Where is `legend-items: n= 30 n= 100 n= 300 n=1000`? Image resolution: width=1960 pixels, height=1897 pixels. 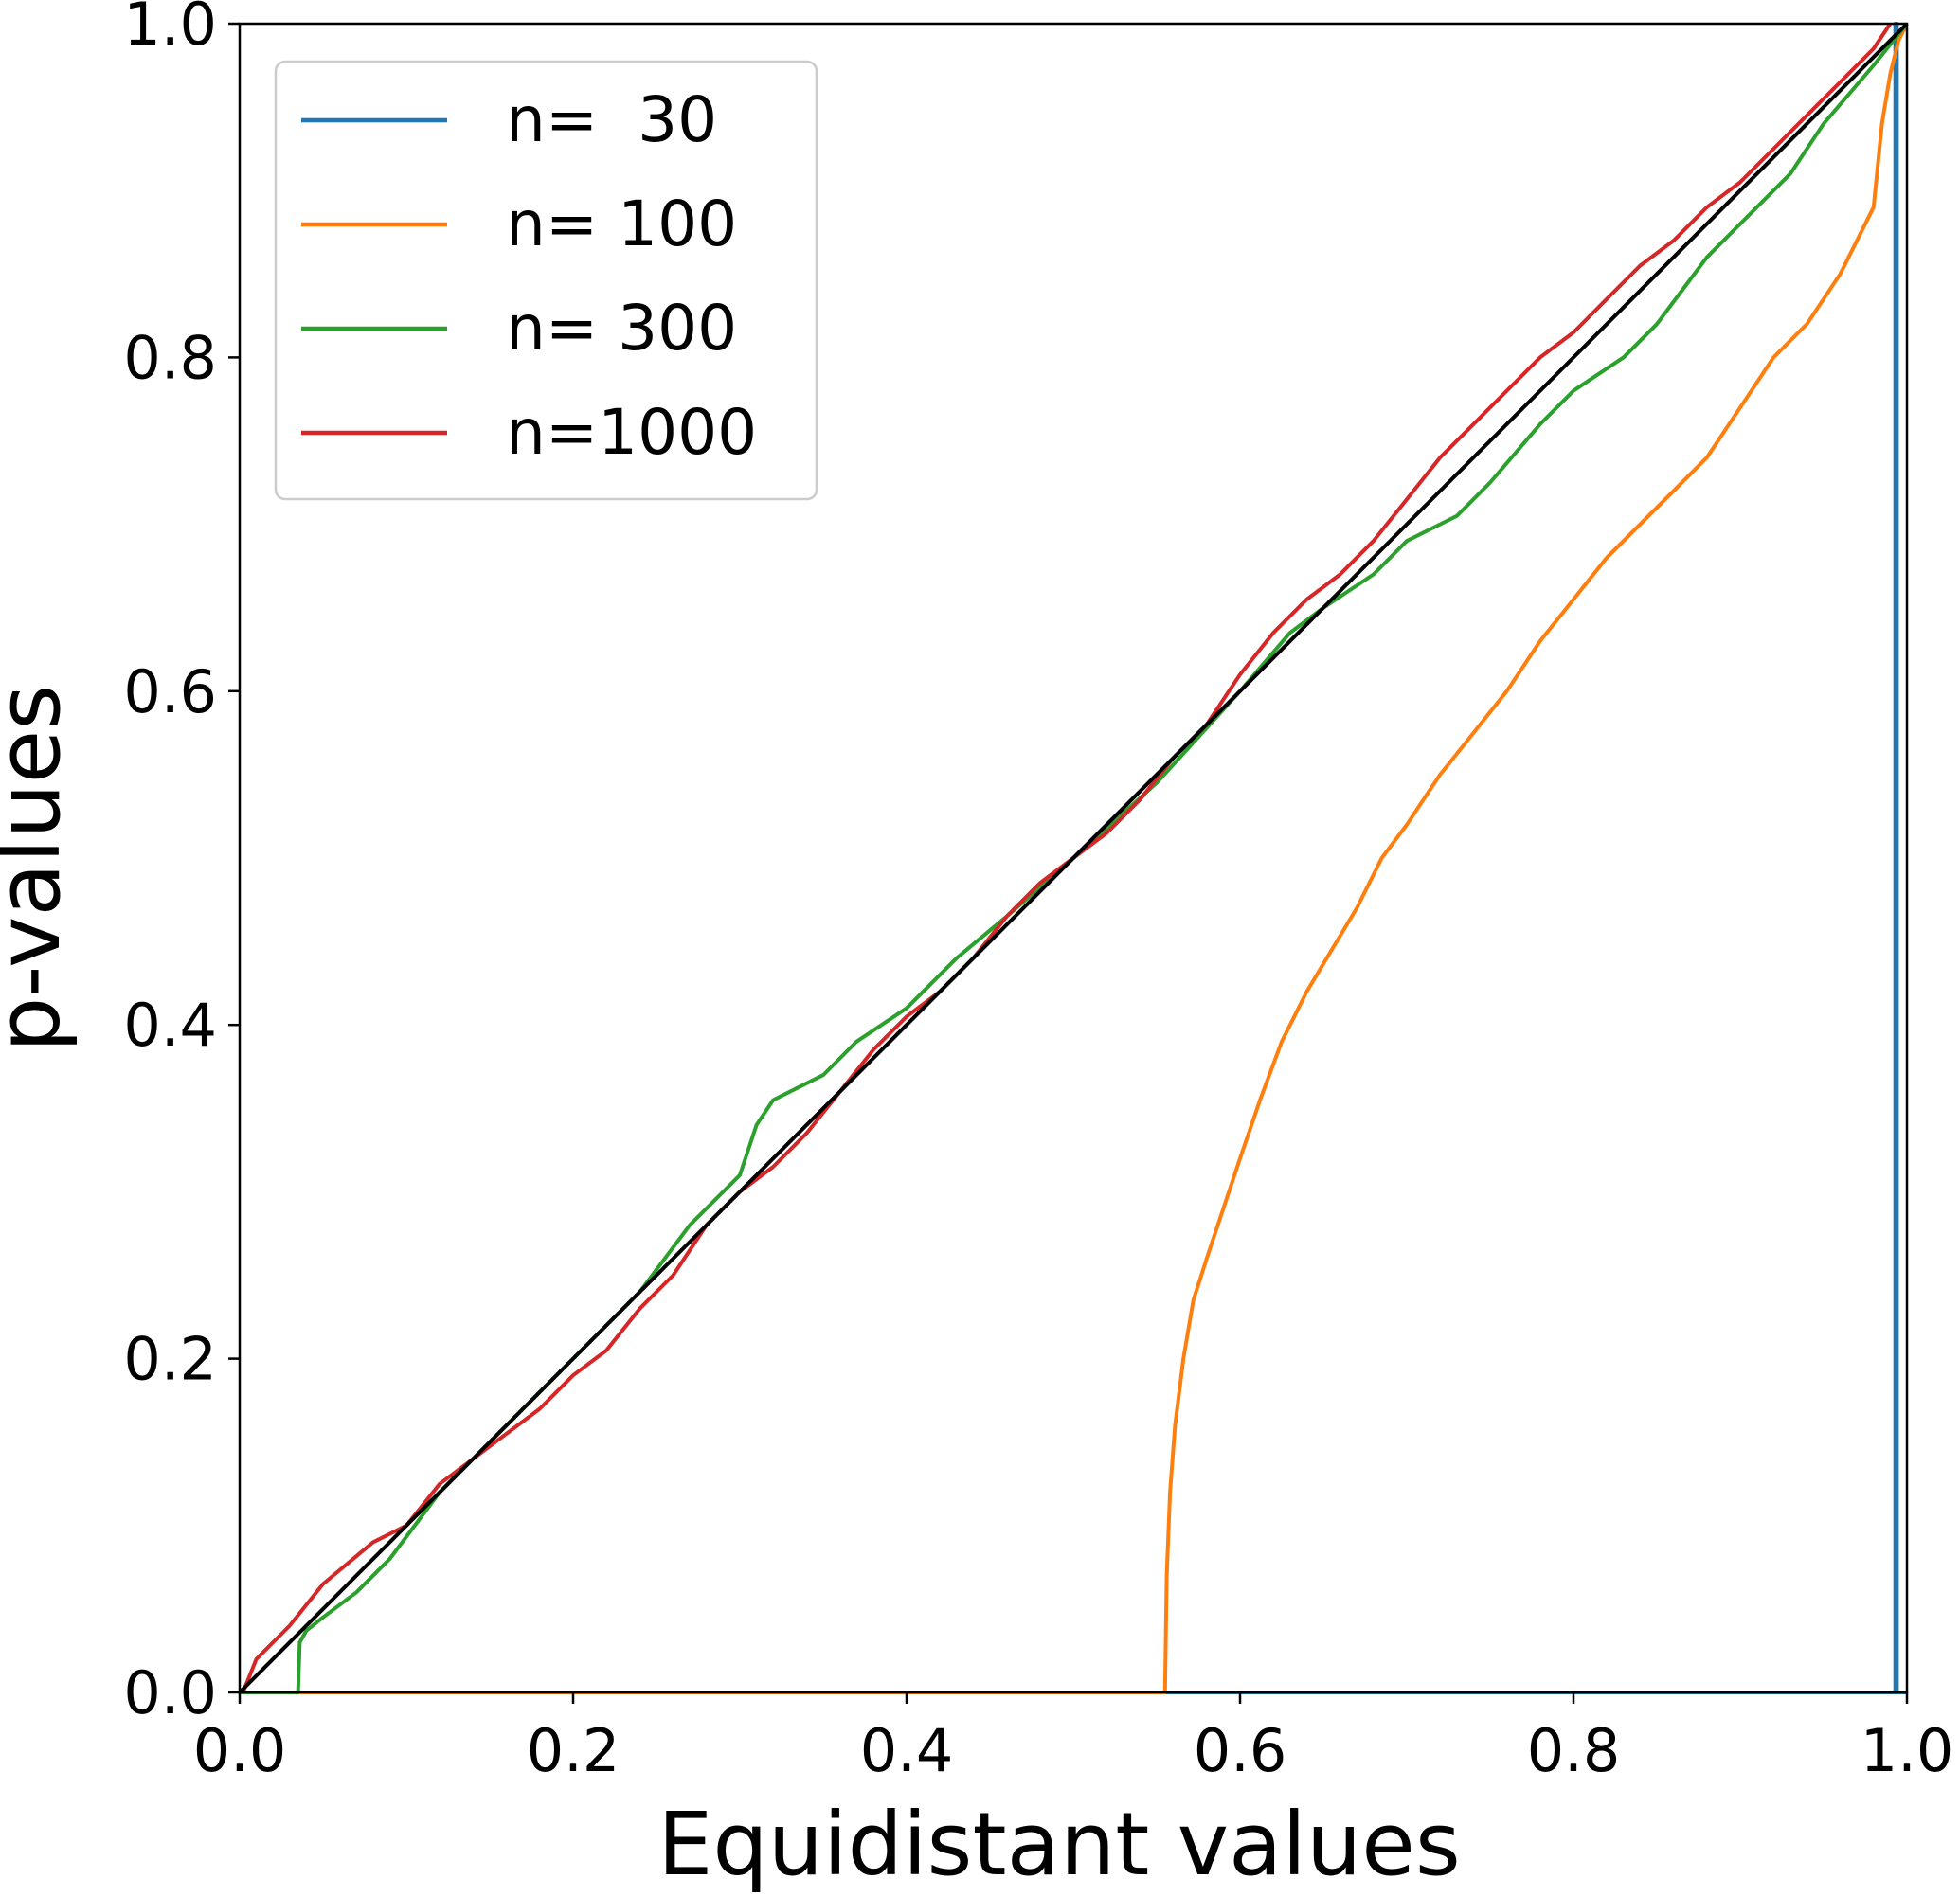
legend-items: n= 30 n= 100 n= 300 n=1000 is located at coordinates (529, 276).